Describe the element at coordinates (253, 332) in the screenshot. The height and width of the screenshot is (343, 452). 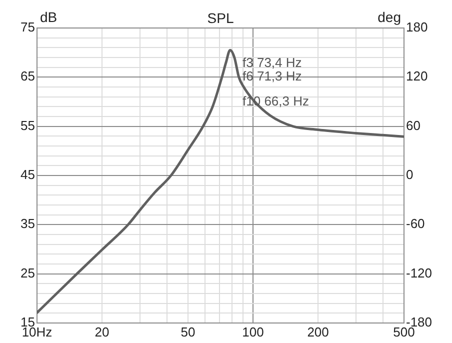
I see `x-tick-label: 100` at that location.